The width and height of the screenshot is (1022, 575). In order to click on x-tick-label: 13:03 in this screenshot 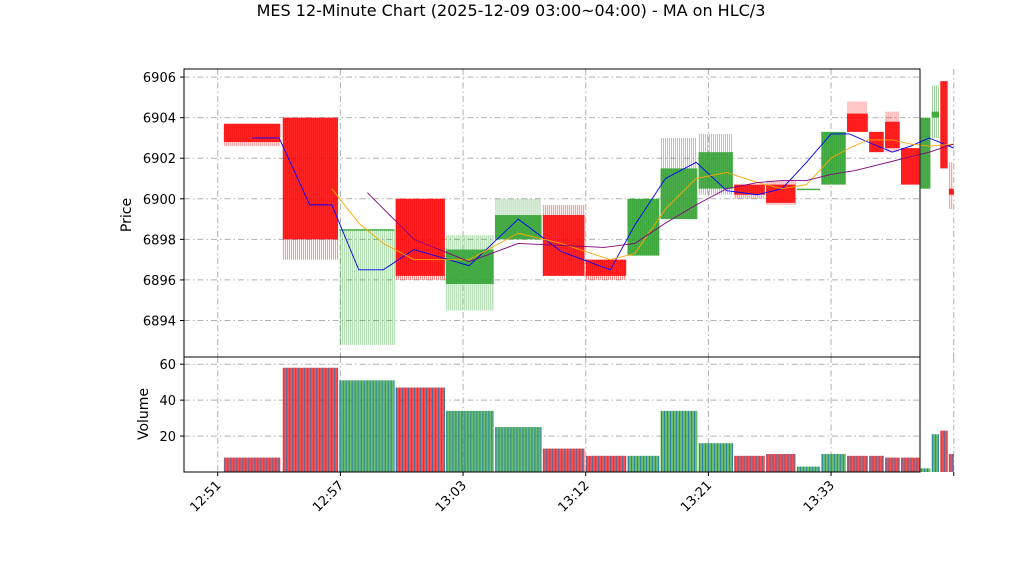, I will do `click(451, 496)`.